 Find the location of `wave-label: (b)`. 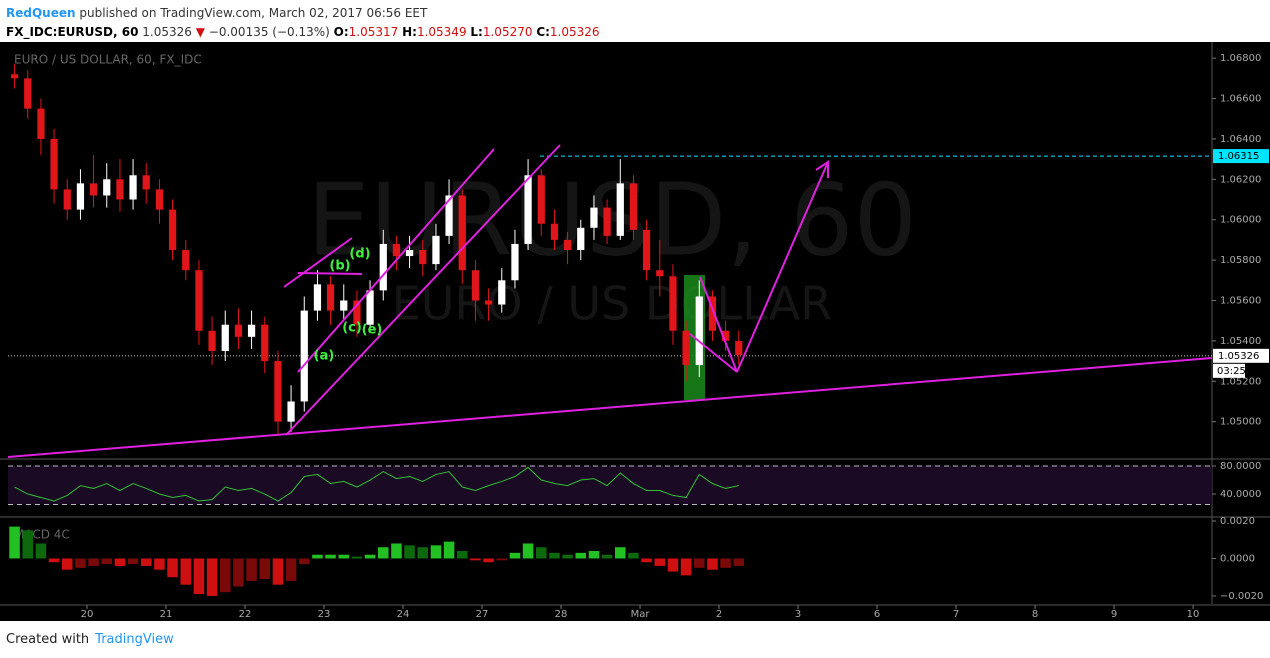

wave-label: (b) is located at coordinates (339, 266).